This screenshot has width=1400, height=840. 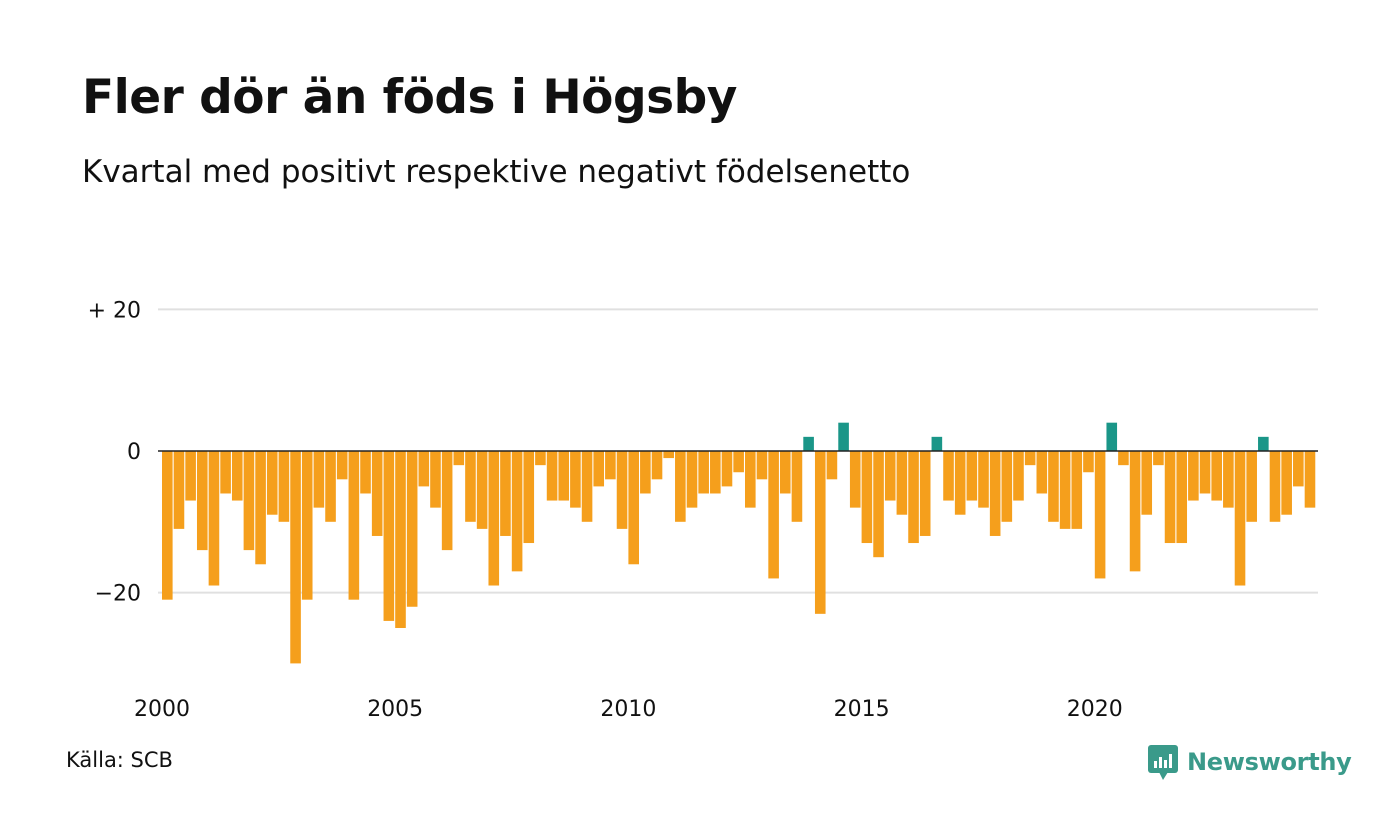 I want to click on y-tick-label: + 20, so click(x=114, y=310).